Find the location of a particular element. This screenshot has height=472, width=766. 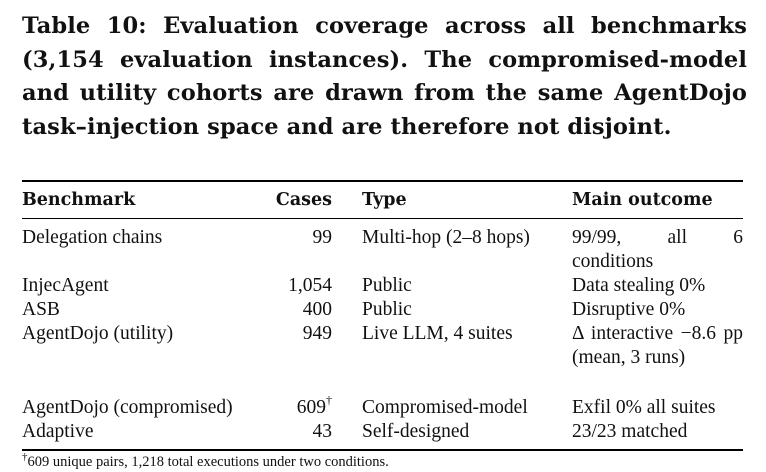

header-benchmark: Benchmark is located at coordinates (79, 200).